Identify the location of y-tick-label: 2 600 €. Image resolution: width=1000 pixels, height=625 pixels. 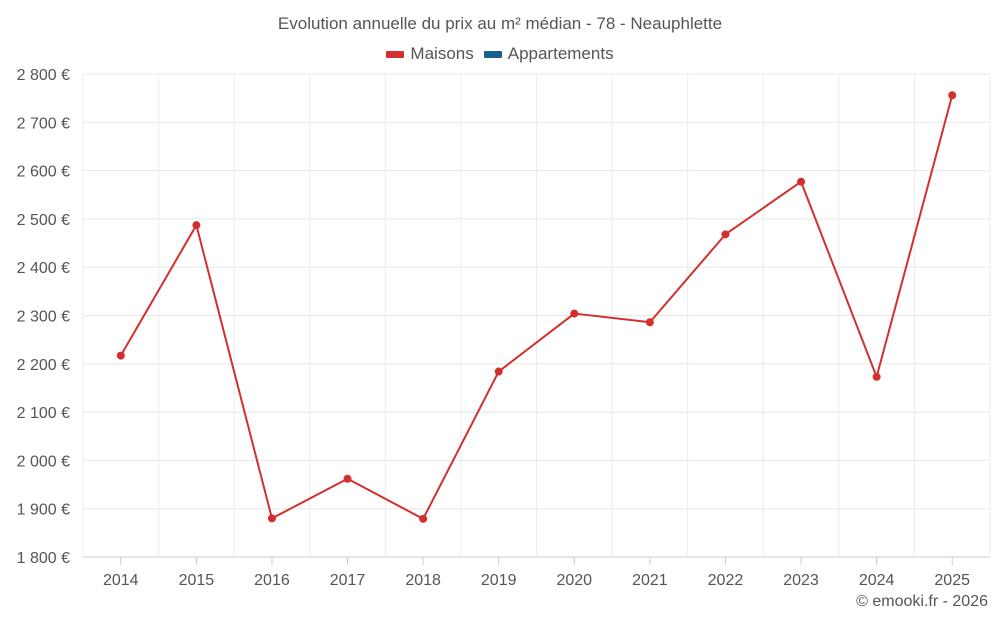
(43, 172).